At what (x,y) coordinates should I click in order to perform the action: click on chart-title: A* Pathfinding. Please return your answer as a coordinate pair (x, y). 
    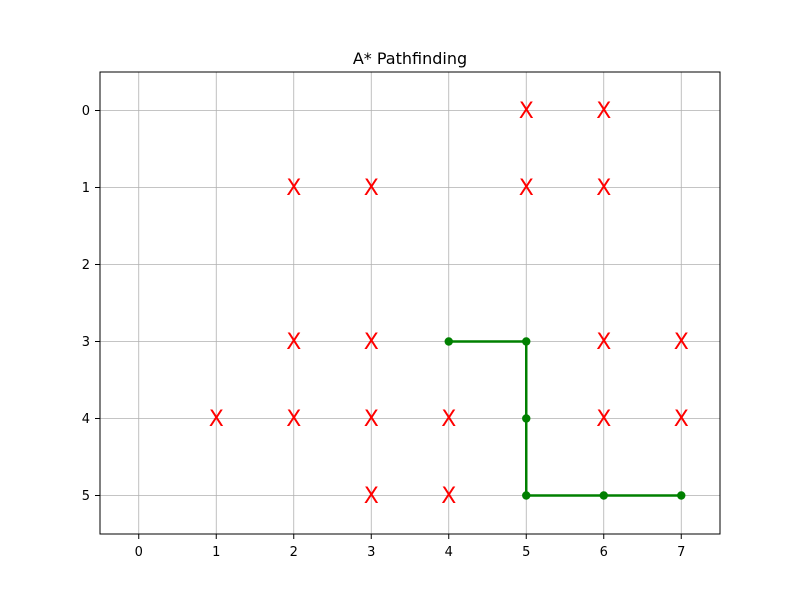
    Looking at the image, I should click on (410, 58).